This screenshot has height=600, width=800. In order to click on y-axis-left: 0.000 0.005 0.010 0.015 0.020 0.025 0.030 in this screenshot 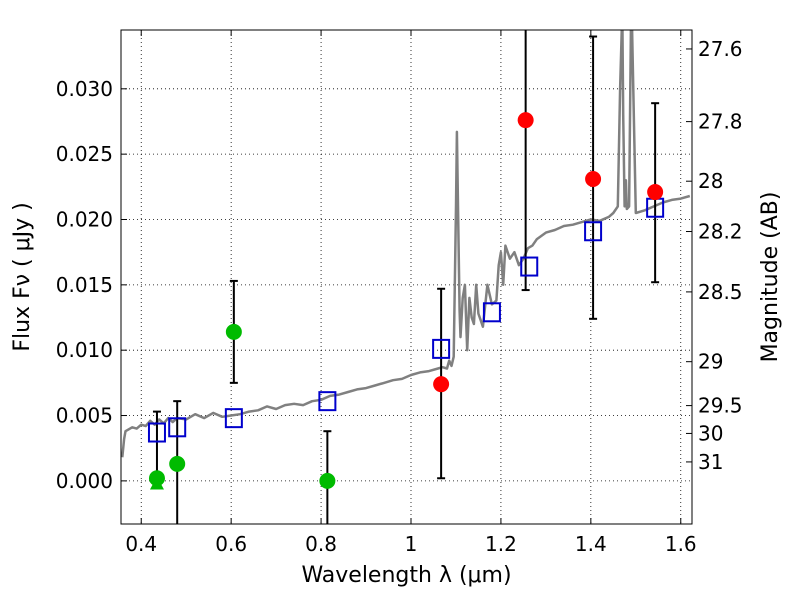, I will do `click(91, 285)`.